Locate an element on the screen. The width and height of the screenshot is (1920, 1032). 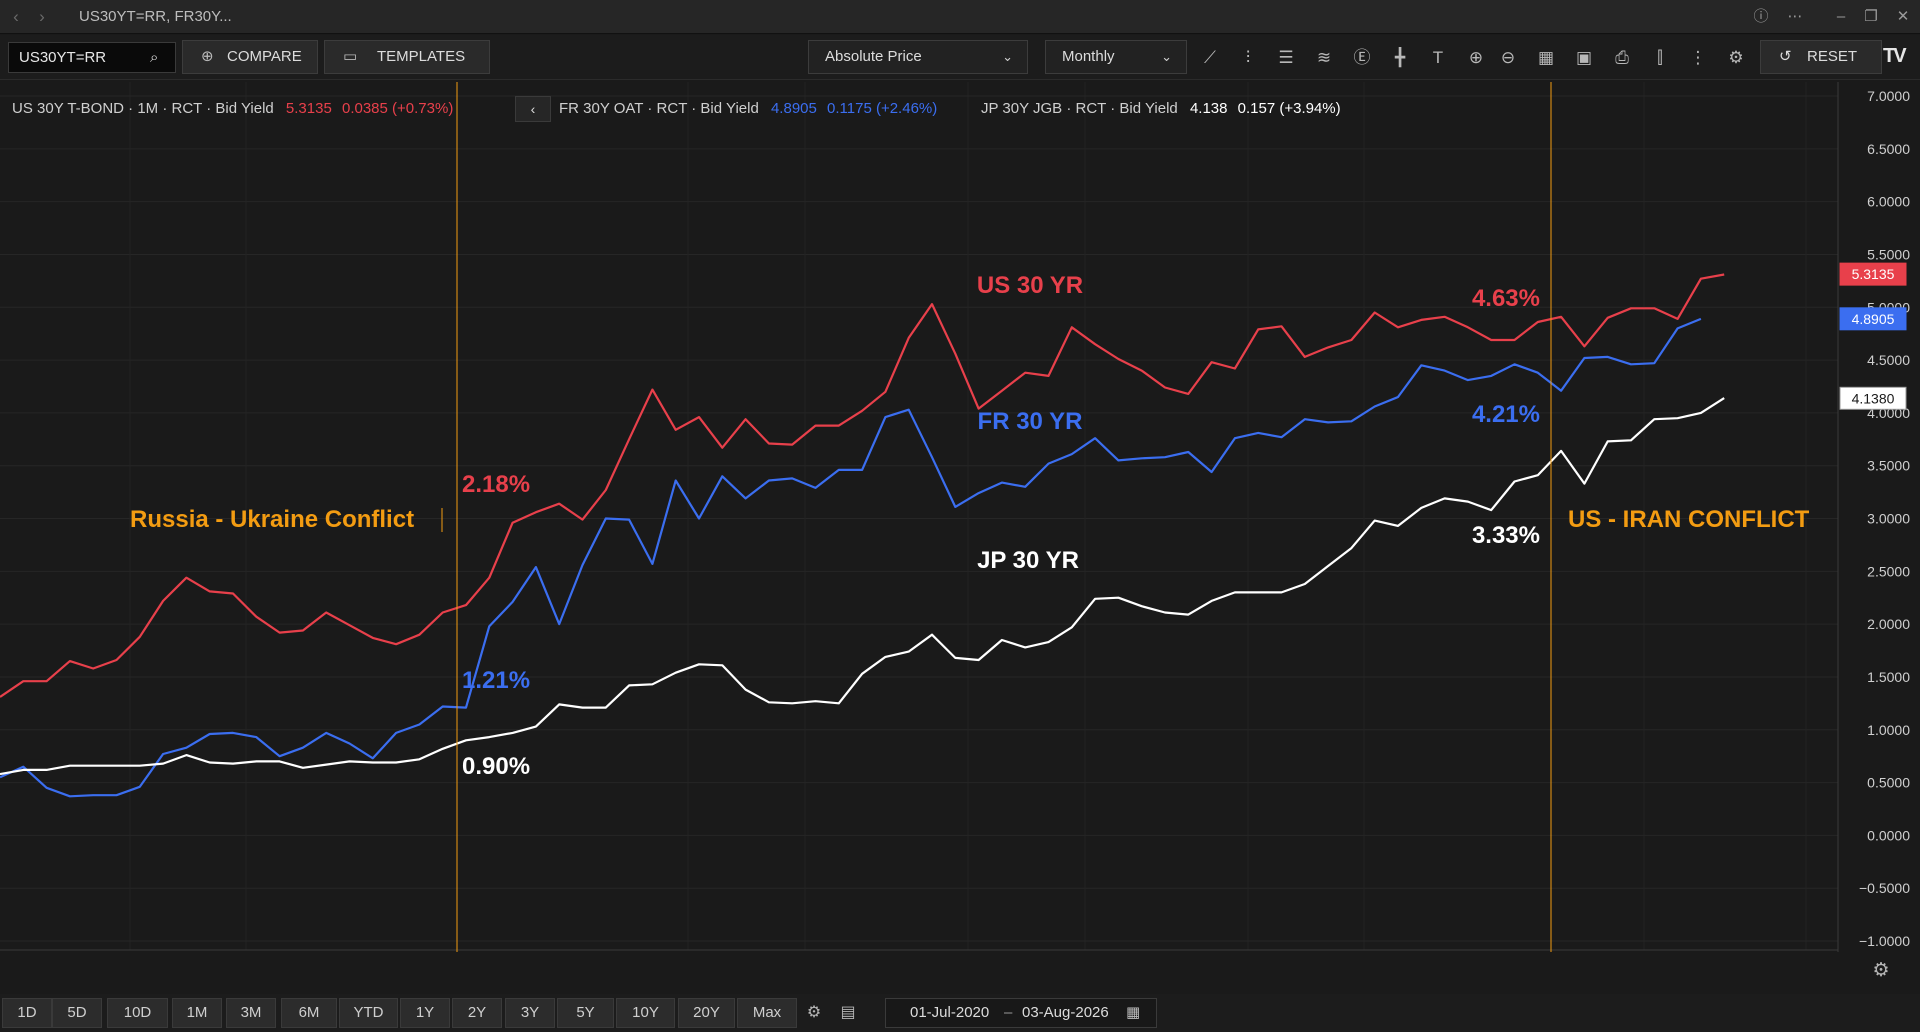
fr-2022-yield-label: 1.21% is located at coordinates (496, 680).